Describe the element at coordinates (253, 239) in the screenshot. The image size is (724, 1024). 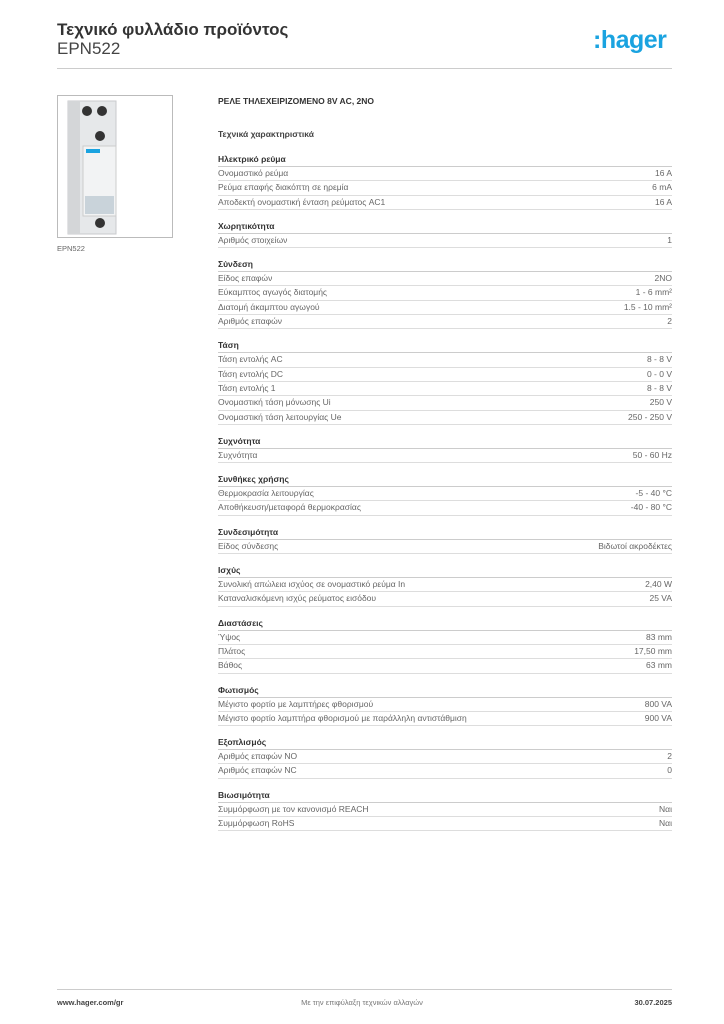
I see `spec-label: Αριθμός στοιχείων` at that location.